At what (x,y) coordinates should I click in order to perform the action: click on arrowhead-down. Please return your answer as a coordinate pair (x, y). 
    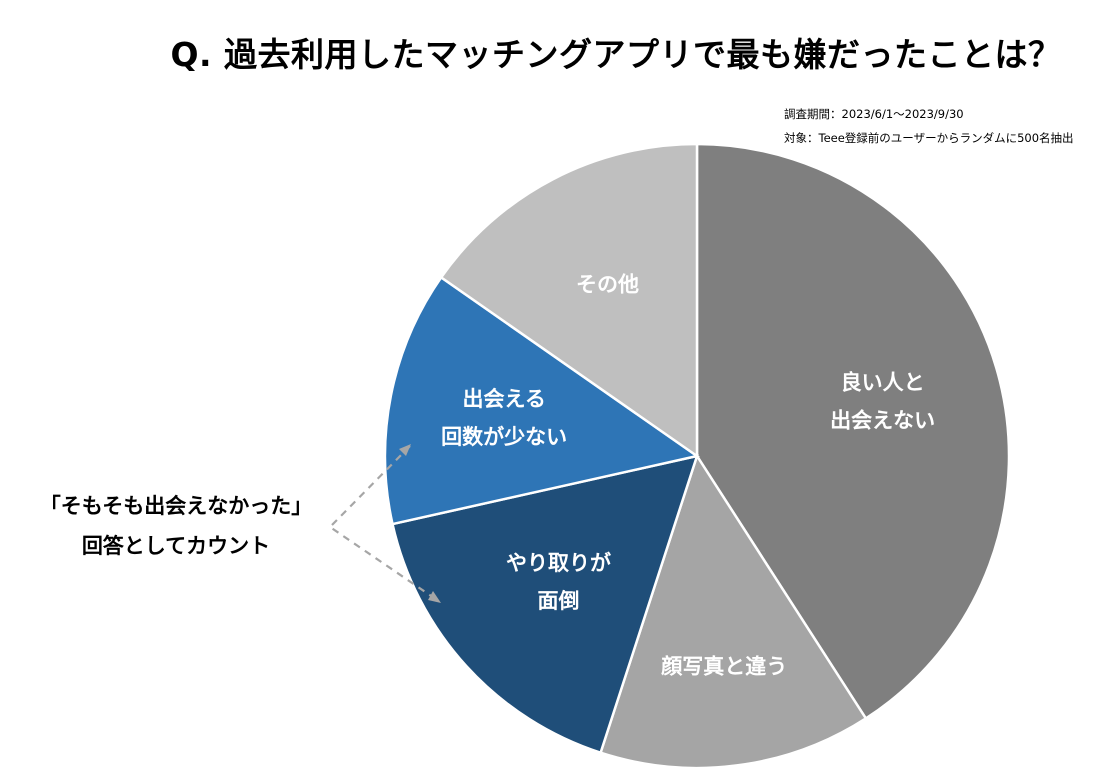
    Looking at the image, I should click on (434, 597).